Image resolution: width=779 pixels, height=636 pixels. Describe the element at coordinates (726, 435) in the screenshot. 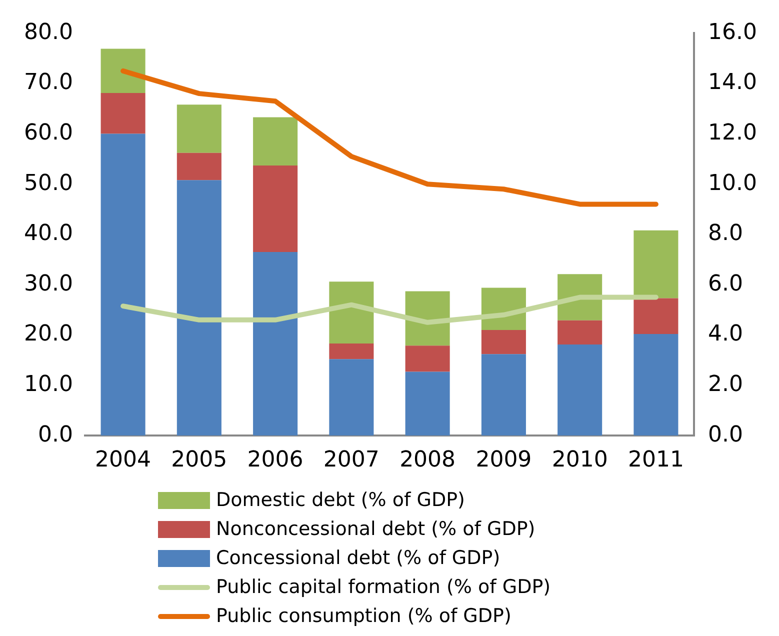

I see `y2-tick-label: 0.0` at that location.